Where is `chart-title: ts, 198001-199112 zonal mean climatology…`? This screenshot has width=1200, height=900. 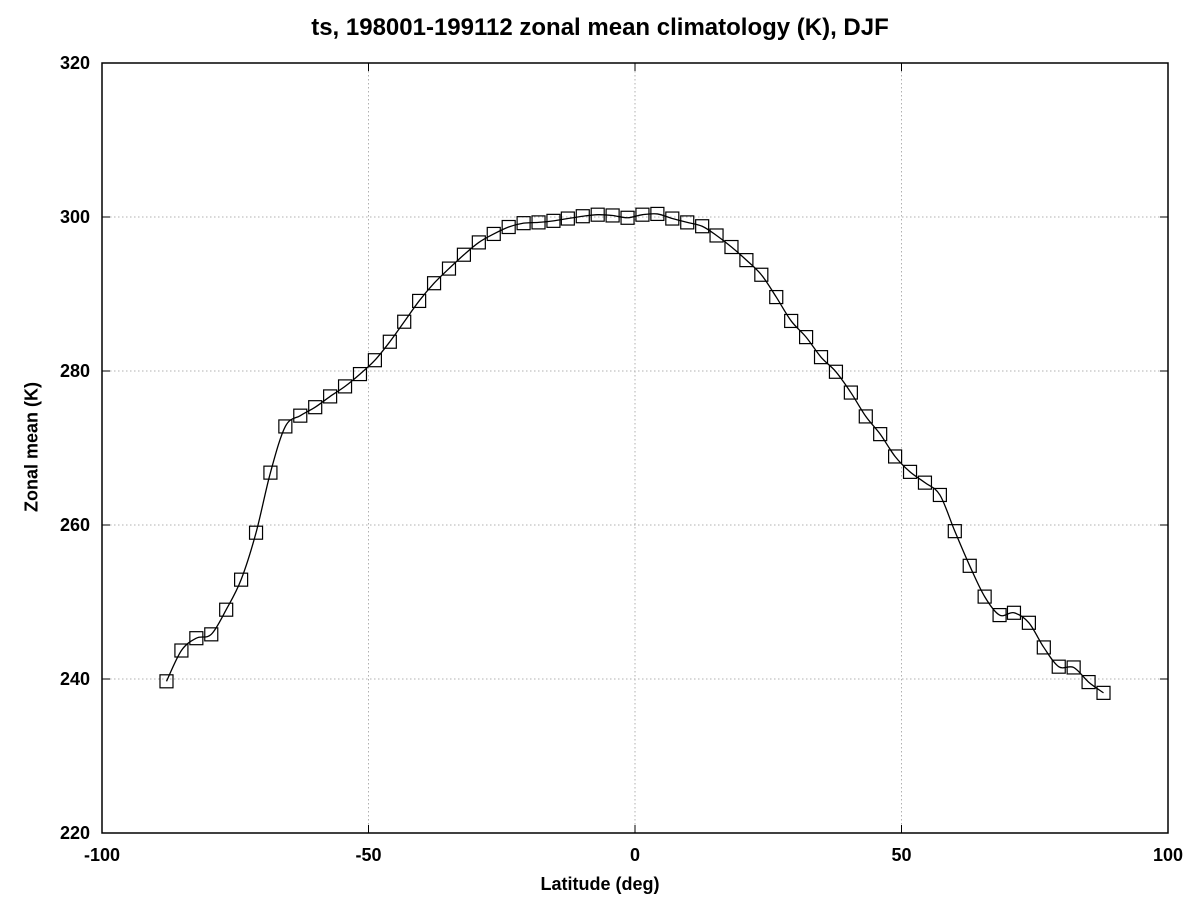 chart-title: ts, 198001-199112 zonal mean climatology… is located at coordinates (600, 27).